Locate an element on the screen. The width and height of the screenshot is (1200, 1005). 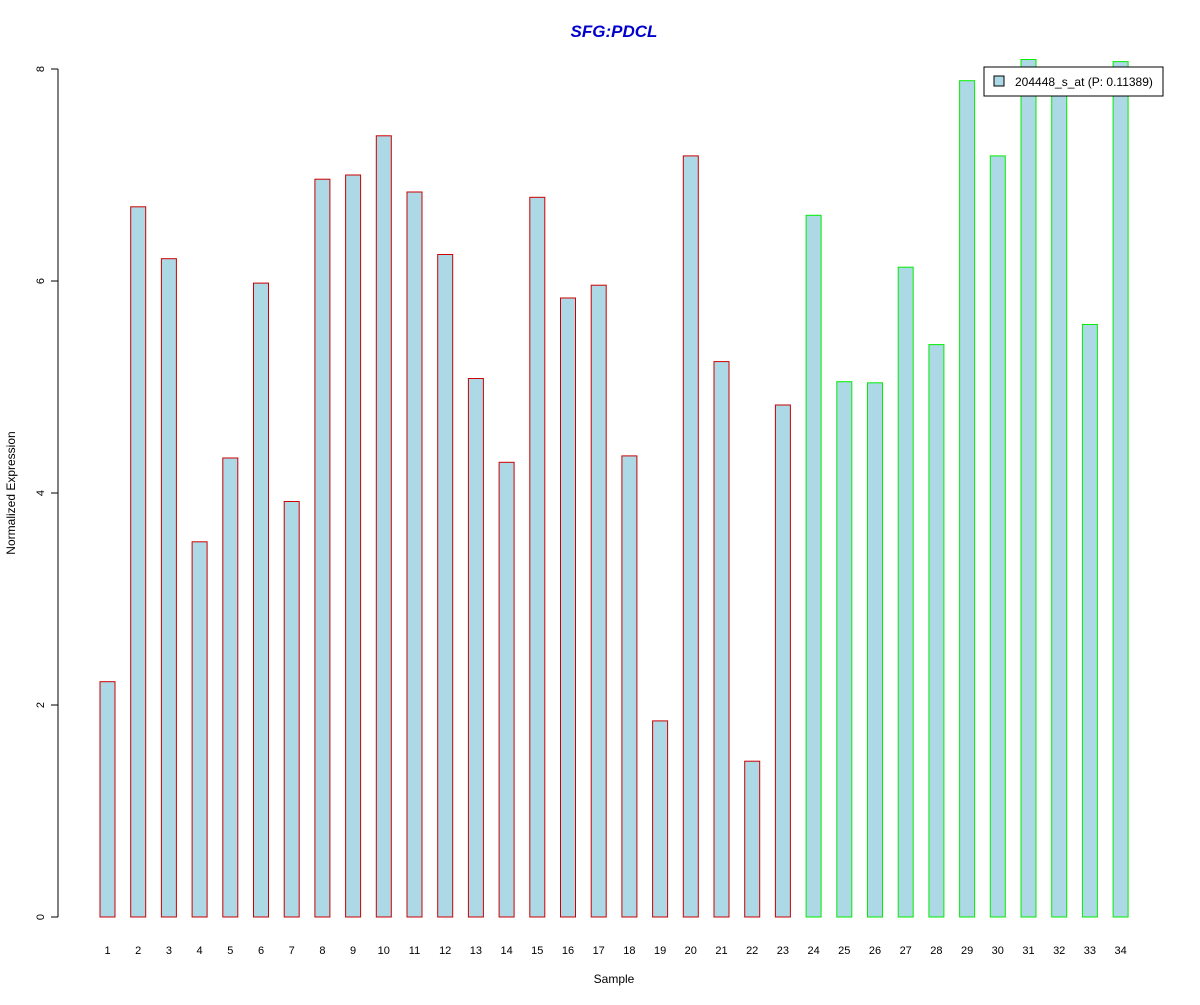
x-tick-label: 25 is located at coordinates (844, 951).